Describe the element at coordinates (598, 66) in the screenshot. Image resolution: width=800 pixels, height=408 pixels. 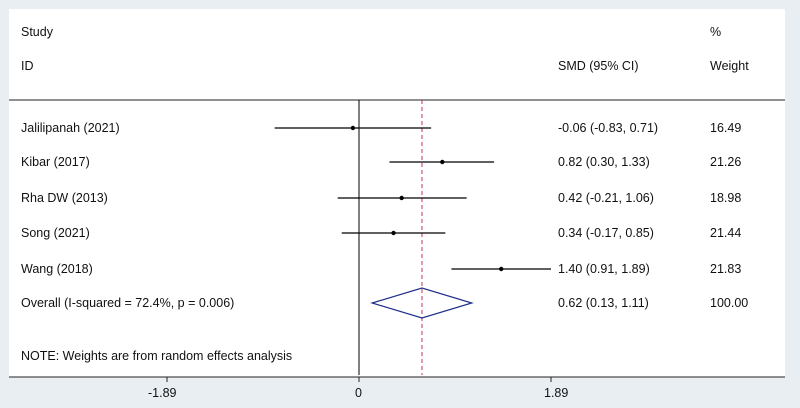
I see `header-smd: SMD (95% CI)` at that location.